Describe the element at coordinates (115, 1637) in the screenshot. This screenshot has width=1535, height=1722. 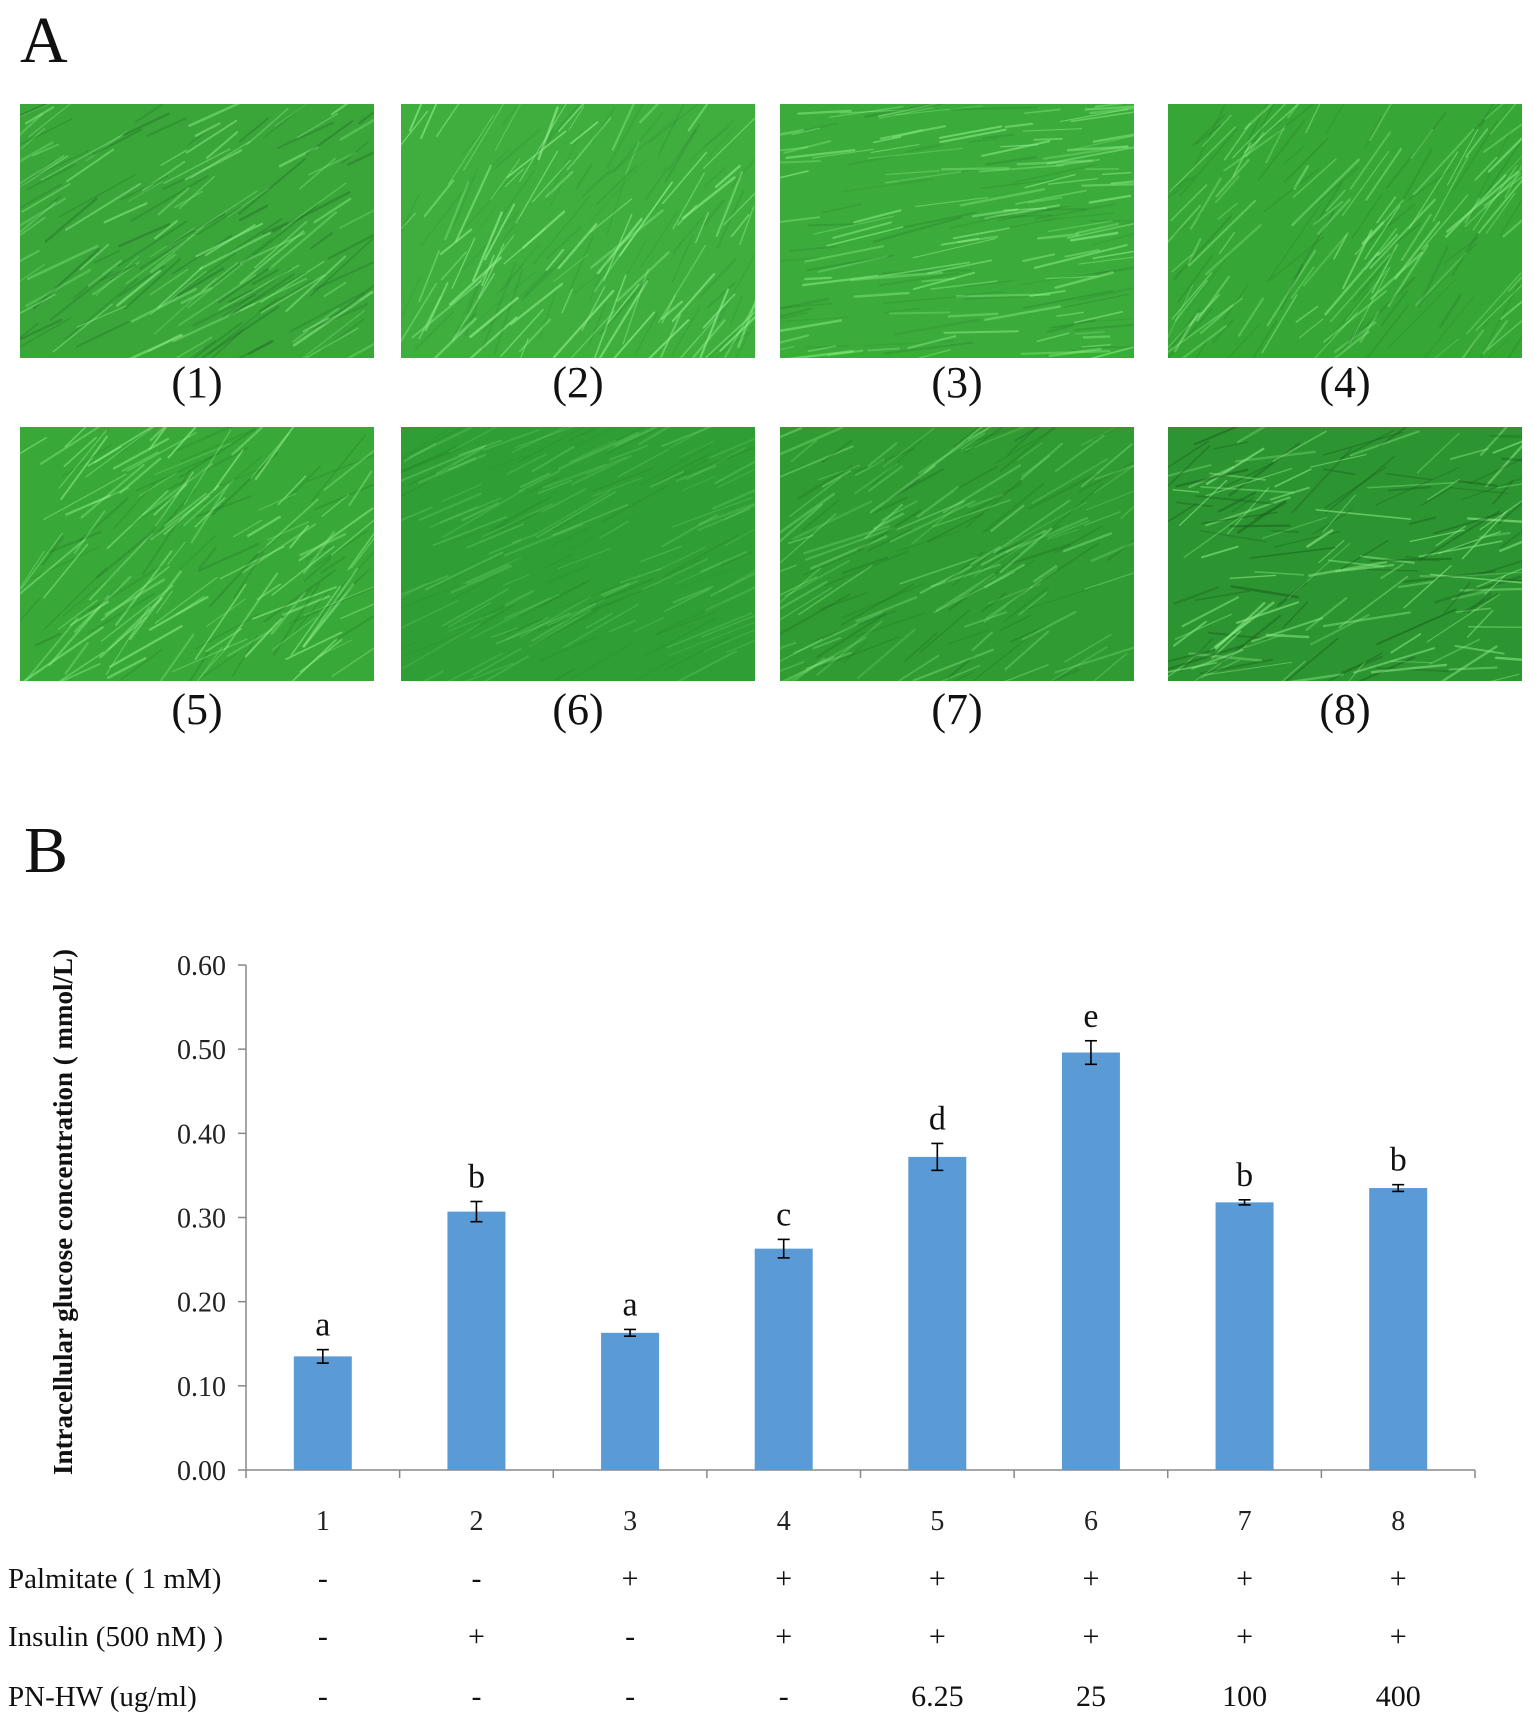
I see `treatment-row-label: Insulin (500 nM) )` at that location.